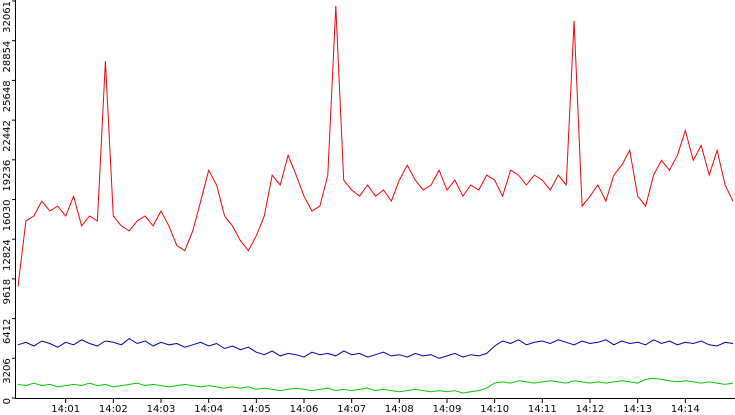 This screenshot has height=415, width=735. What do you see at coordinates (7, 331) in the screenshot?
I see `y-tick-label: 6412` at bounding box center [7, 331].